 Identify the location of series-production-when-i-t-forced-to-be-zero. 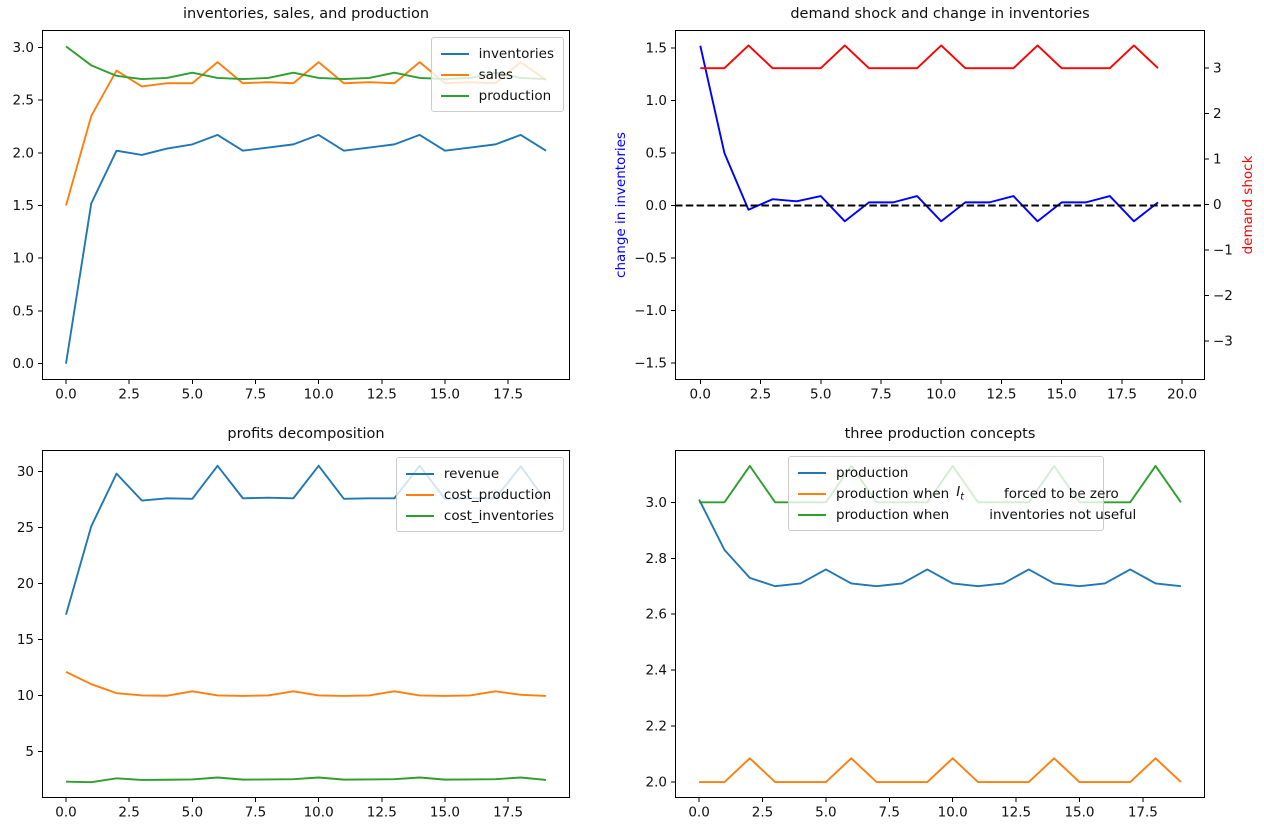
(940, 770).